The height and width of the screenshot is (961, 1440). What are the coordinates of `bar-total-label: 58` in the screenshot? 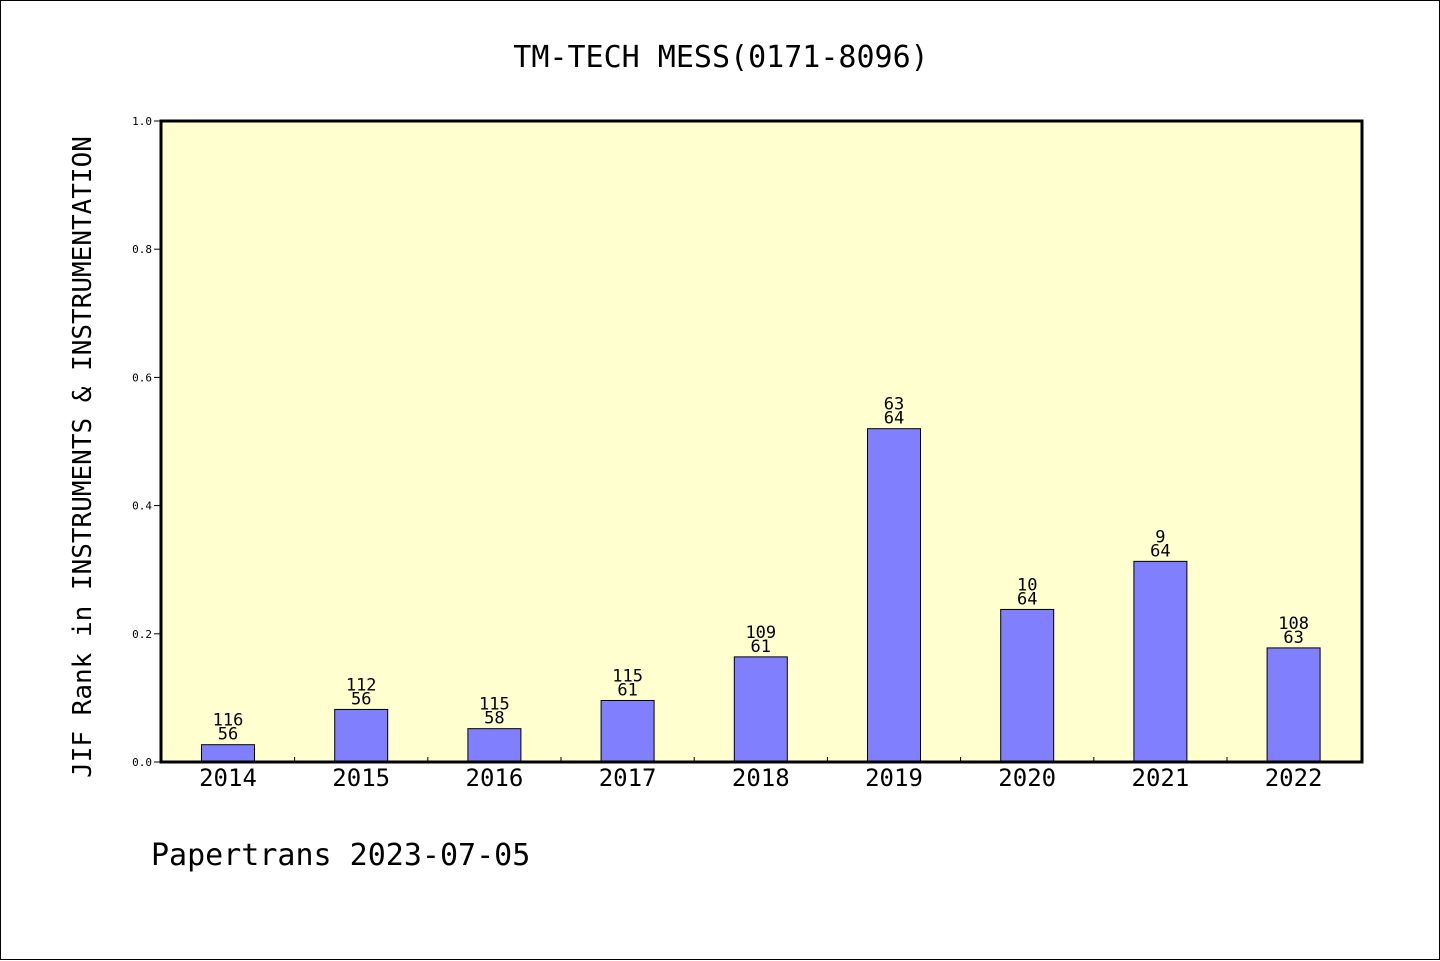 It's located at (494, 719).